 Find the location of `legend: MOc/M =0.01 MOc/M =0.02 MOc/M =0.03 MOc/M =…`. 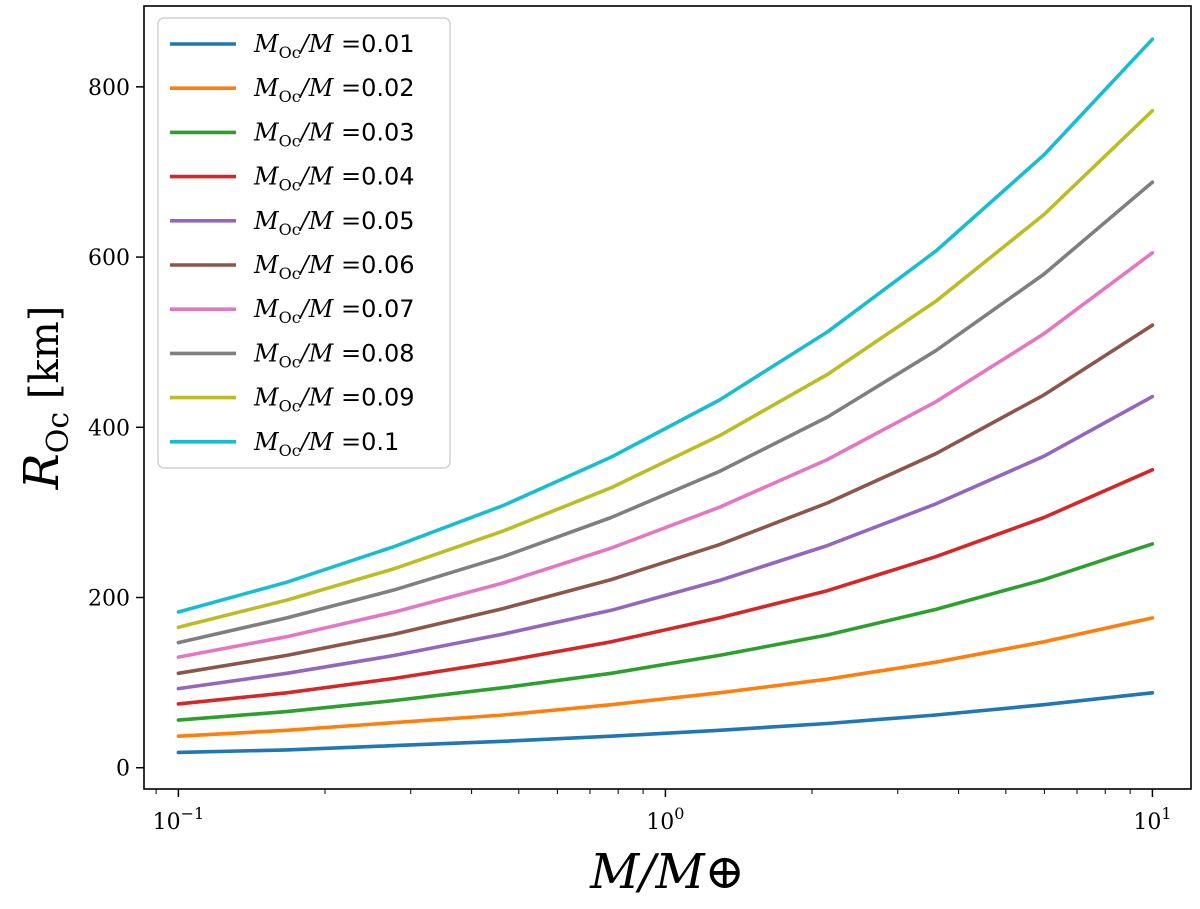

legend: MOc/M =0.01 MOc/M =0.02 MOc/M =0.03 MOc/M =… is located at coordinates (304, 243).